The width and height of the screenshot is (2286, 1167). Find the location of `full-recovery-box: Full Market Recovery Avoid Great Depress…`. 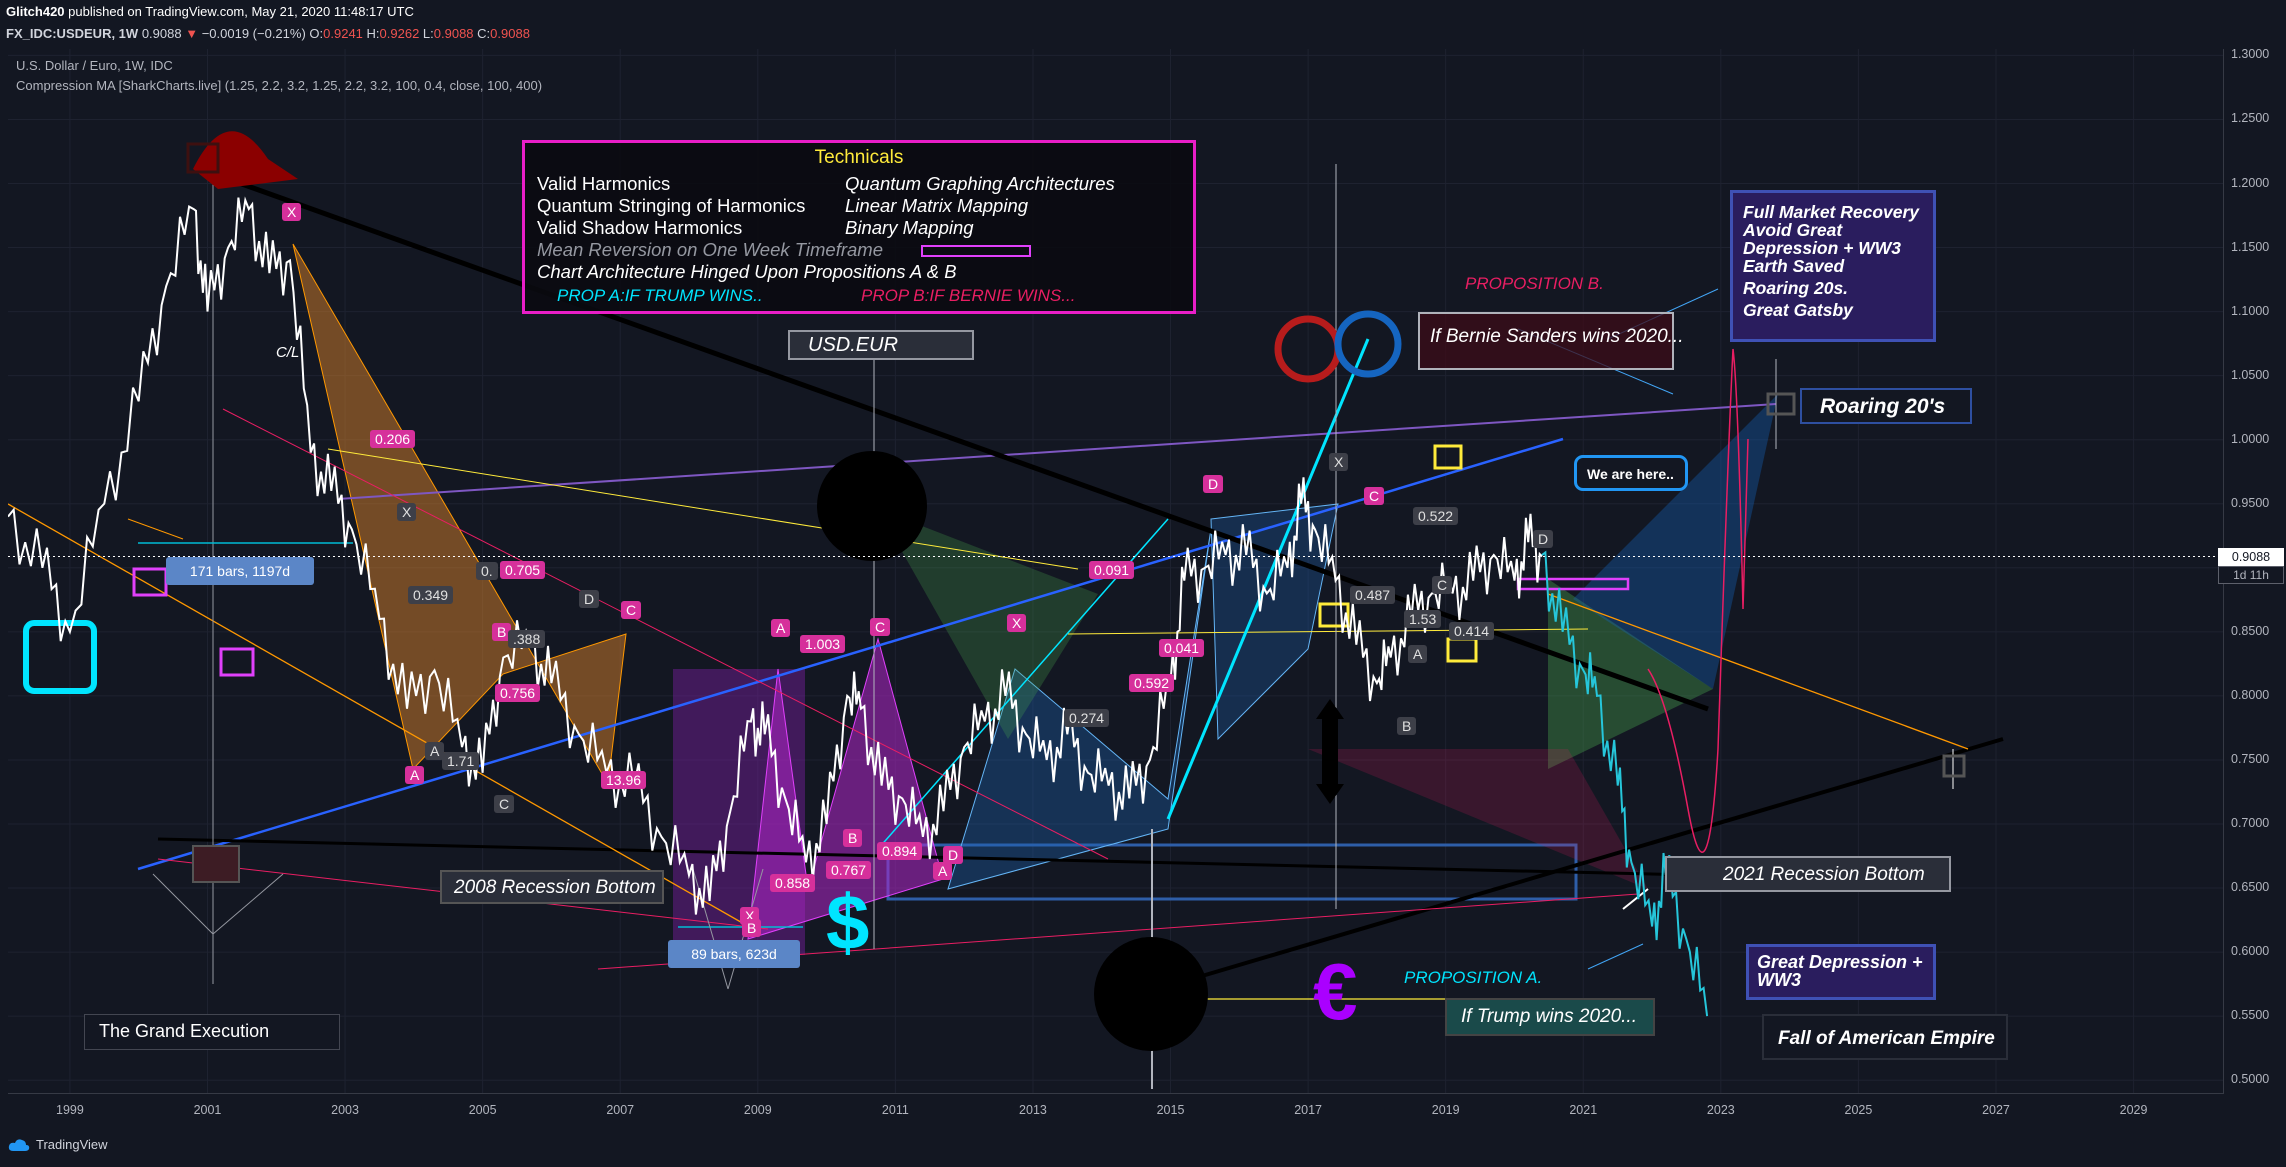

full-recovery-box: Full Market Recovery Avoid Great Depress… is located at coordinates (1833, 266).